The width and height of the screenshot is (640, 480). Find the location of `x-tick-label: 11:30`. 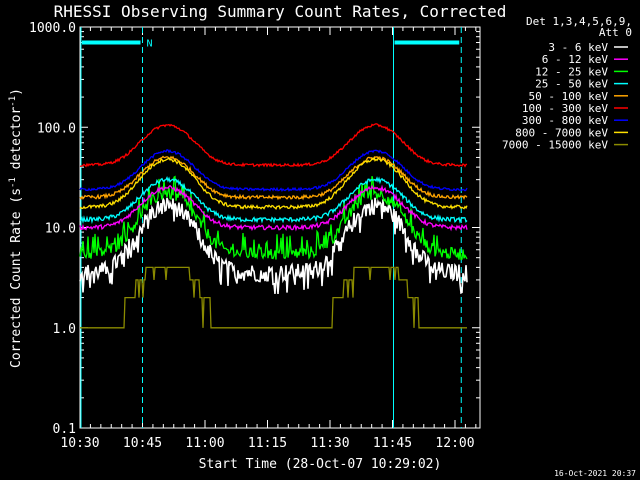

x-tick-label: 11:30 is located at coordinates (329, 443).